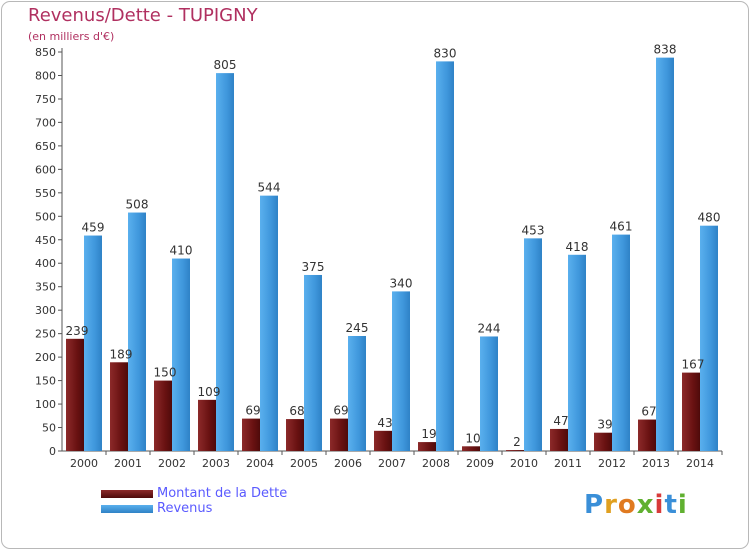 Image resolution: width=750 pixels, height=550 pixels. I want to click on data-label-debt: 10, so click(472, 438).